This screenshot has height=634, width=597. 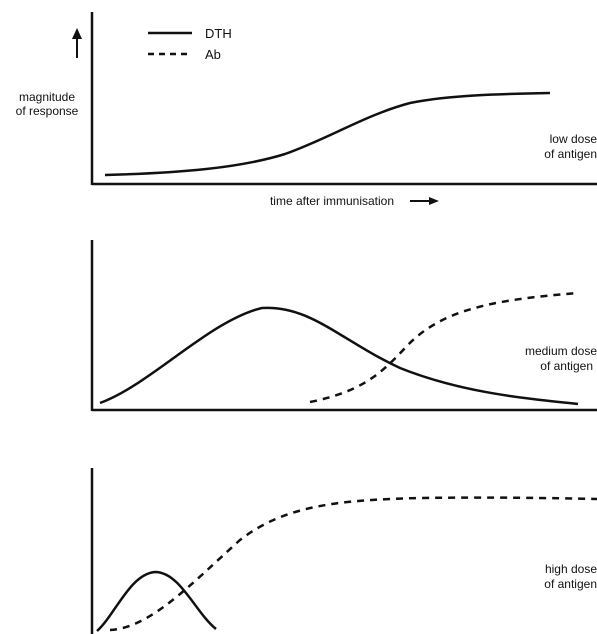 I want to click on x-axis-right-arrow-icon, so click(x=424, y=201).